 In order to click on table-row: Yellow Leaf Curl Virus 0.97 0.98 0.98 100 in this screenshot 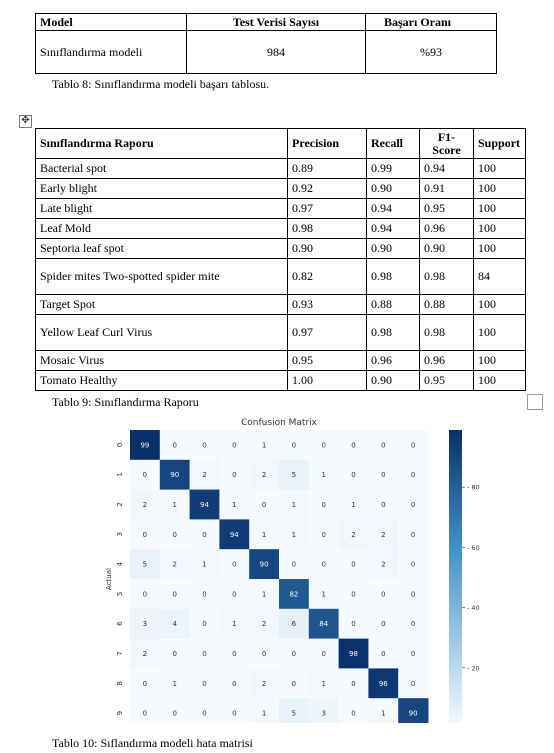, I will do `click(281, 333)`.